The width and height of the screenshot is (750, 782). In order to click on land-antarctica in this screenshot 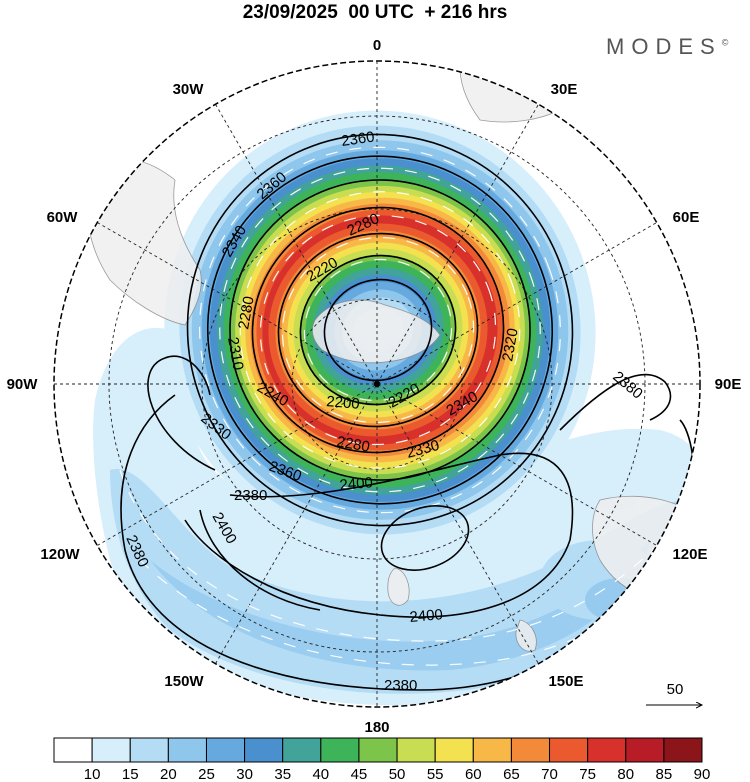, I will do `click(376, 331)`.